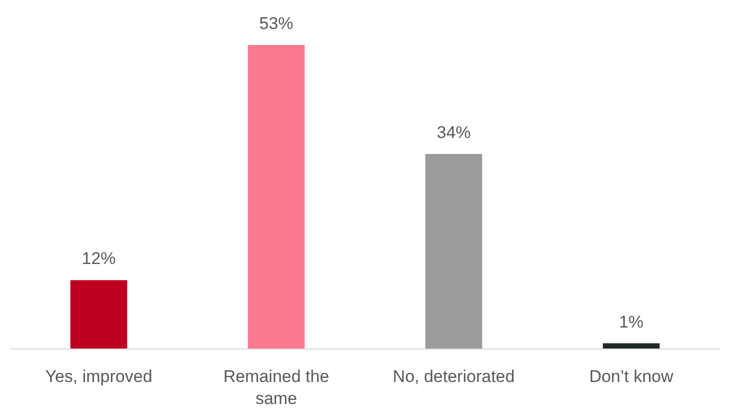 This screenshot has width=730, height=420. What do you see at coordinates (631, 376) in the screenshot?
I see `x-tick-label: Don’t know` at bounding box center [631, 376].